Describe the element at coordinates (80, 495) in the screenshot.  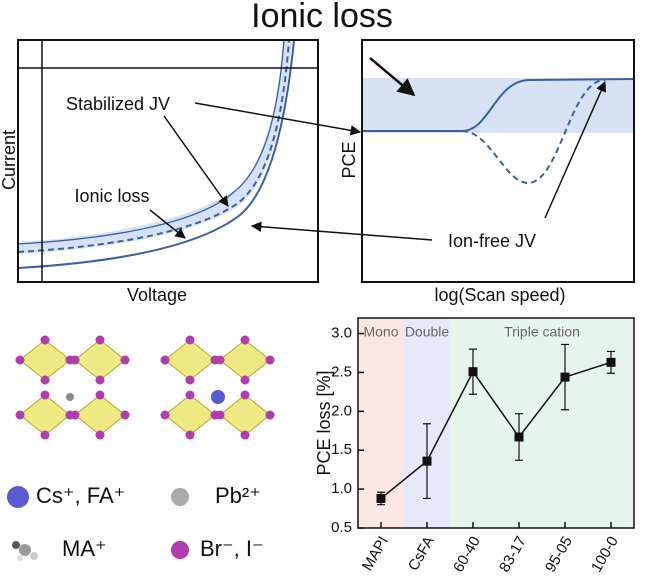
I see `legend-label: Cs⁺, FA⁺` at that location.